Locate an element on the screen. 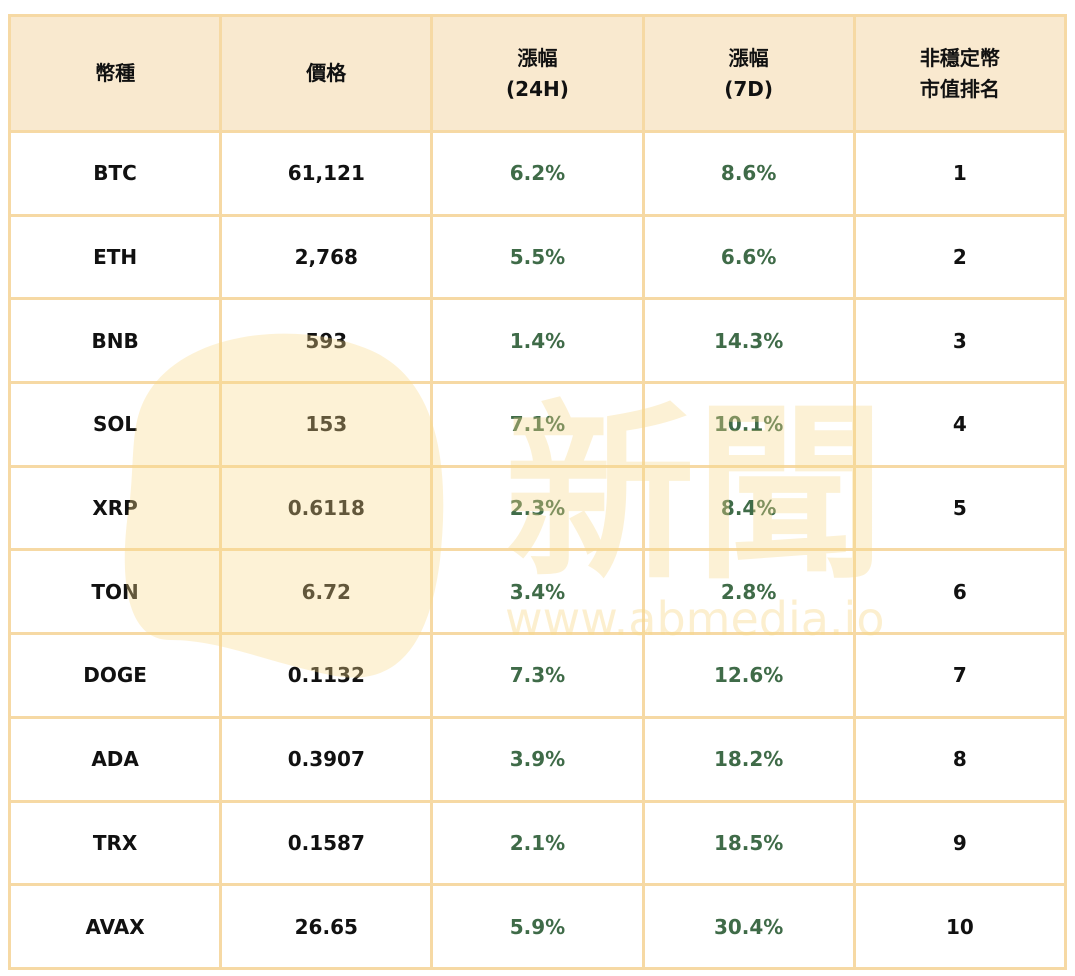 Image resolution: width=1075 pixels, height=976 pixels. cell-change-7d: 30.4% is located at coordinates (748, 926).